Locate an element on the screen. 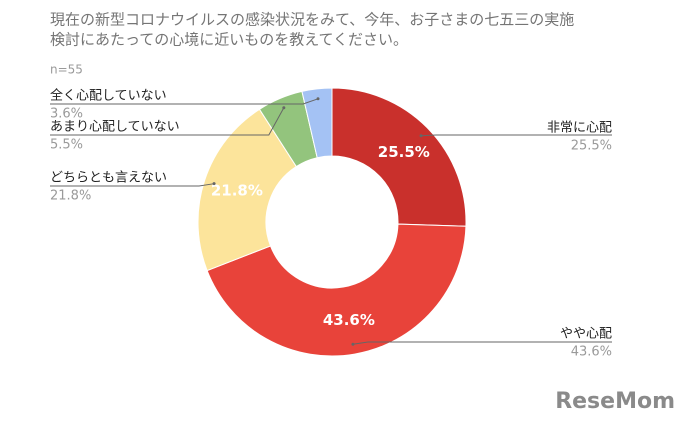 This screenshot has height=424, width=687. legend-label: 非常に心配 is located at coordinates (579, 128).